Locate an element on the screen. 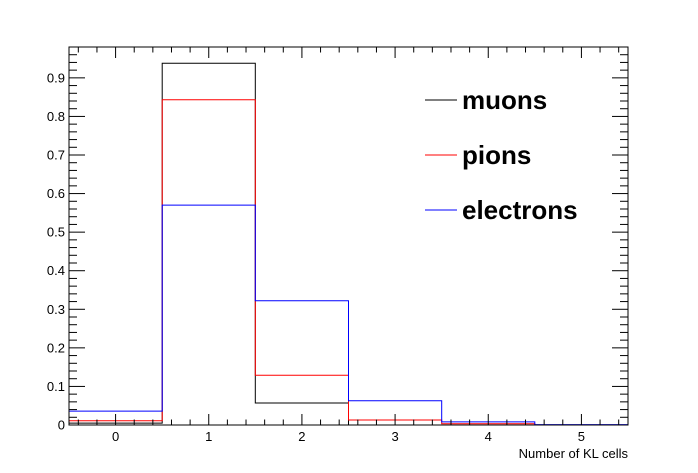 The image size is (698, 473). x-tick-label: 0 is located at coordinates (115, 436).